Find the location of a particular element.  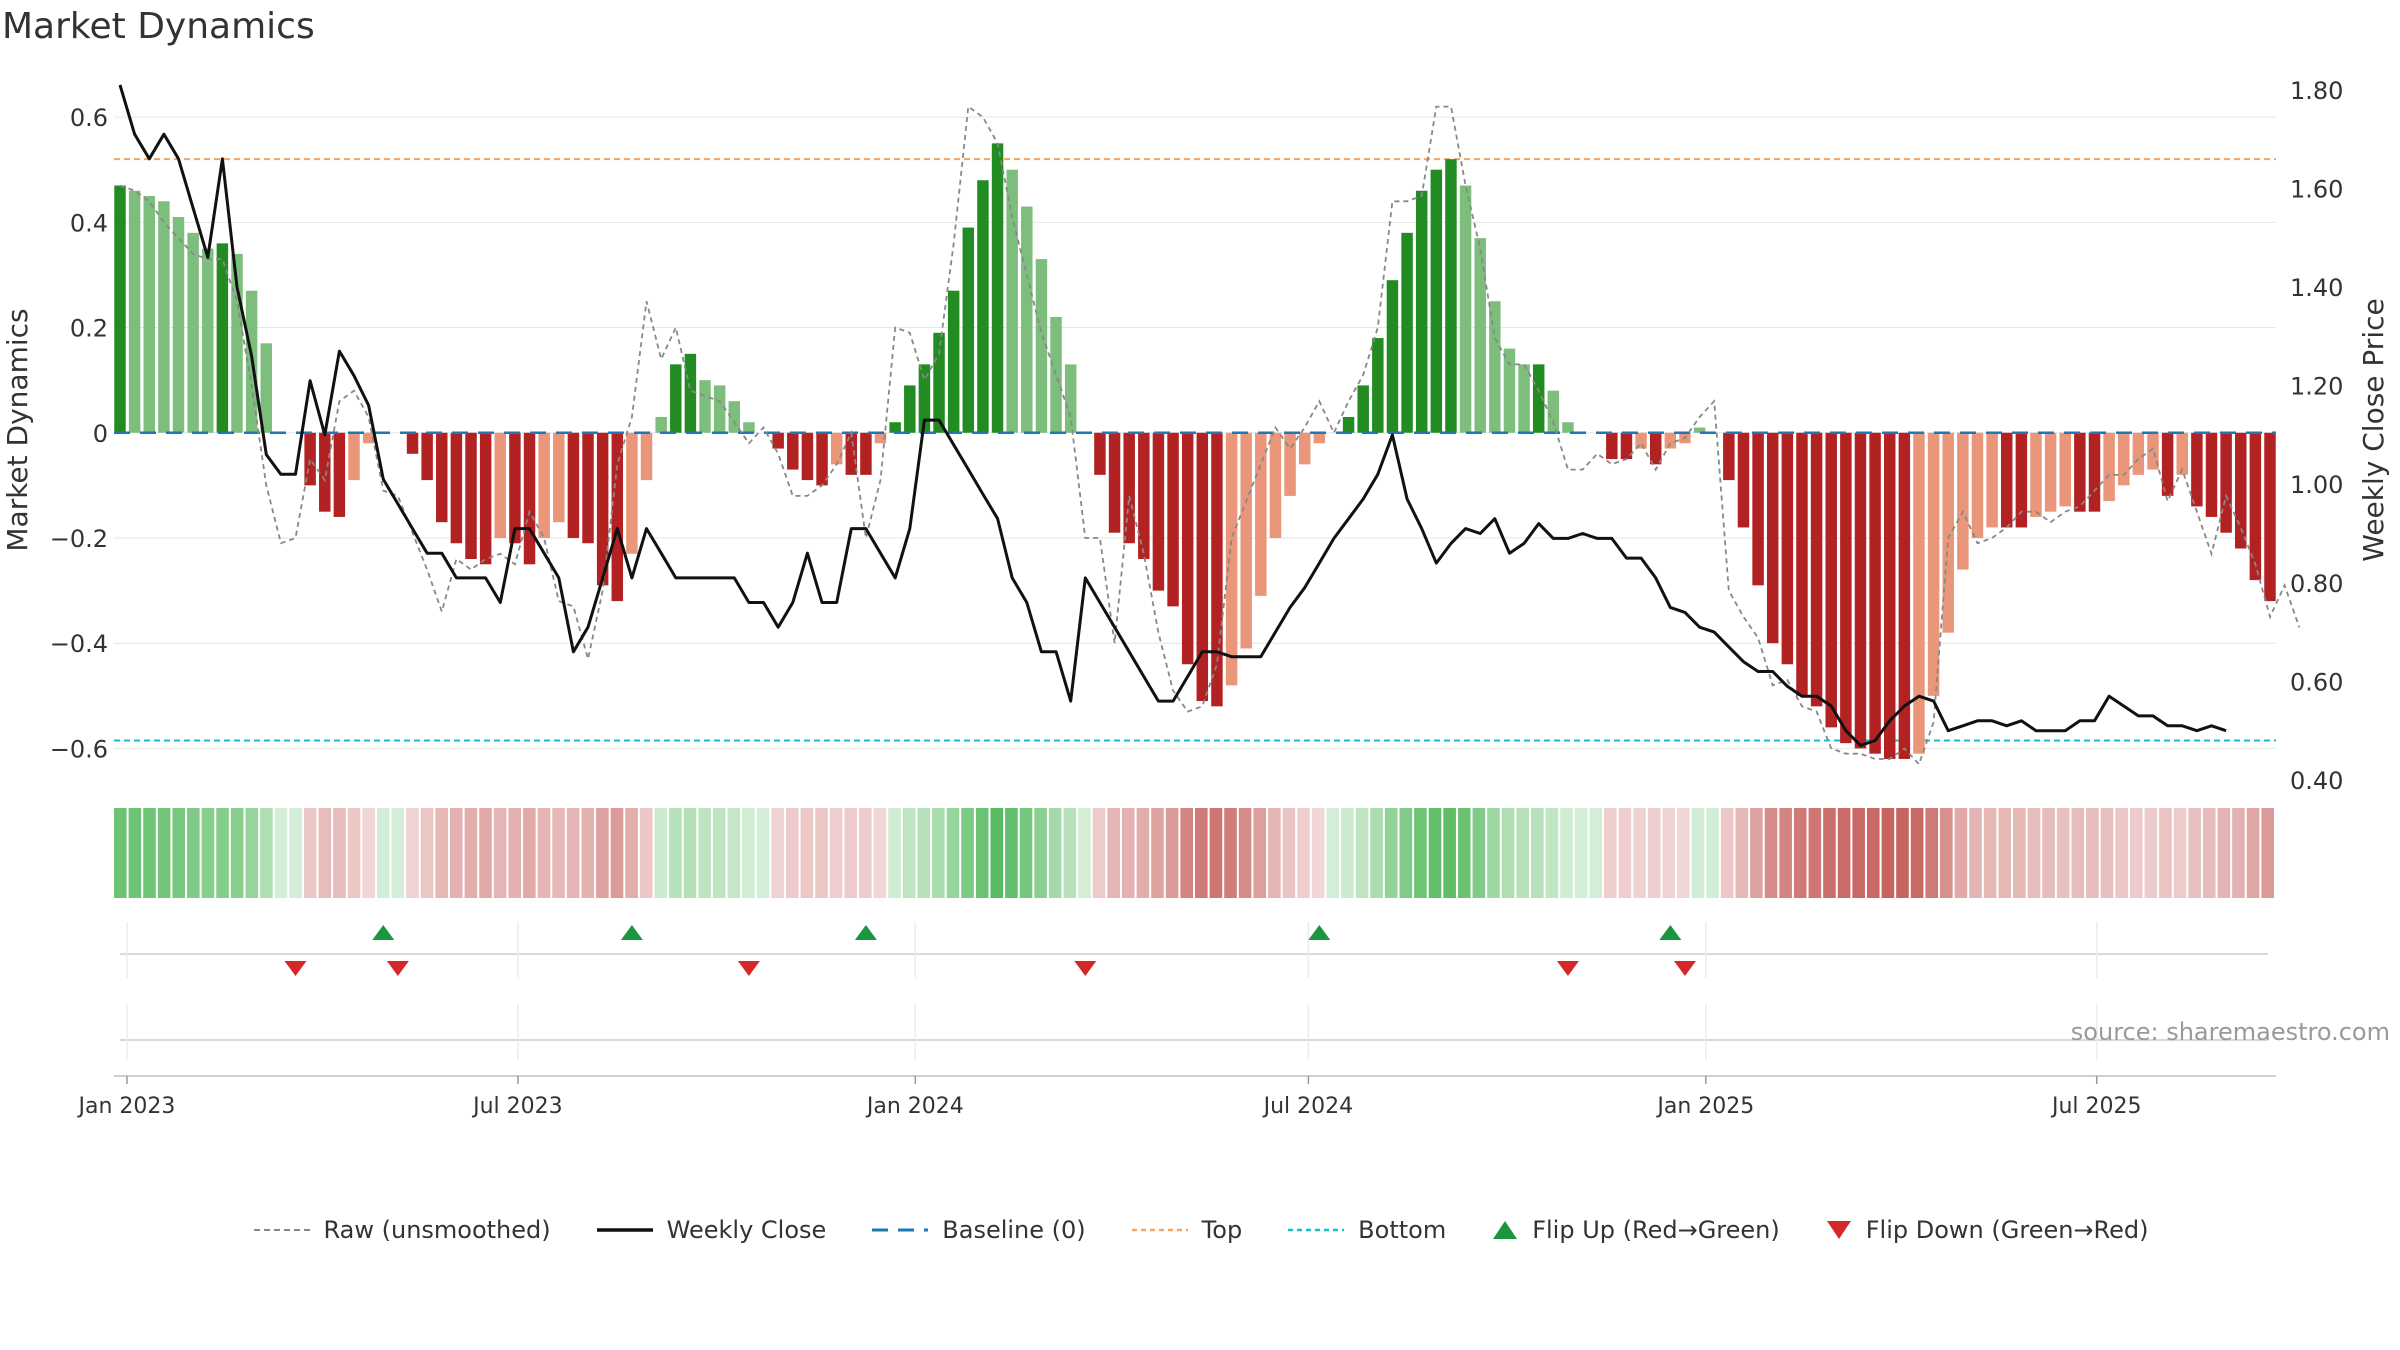

x-tick-label: Jan 2023 is located at coordinates (126, 1106).